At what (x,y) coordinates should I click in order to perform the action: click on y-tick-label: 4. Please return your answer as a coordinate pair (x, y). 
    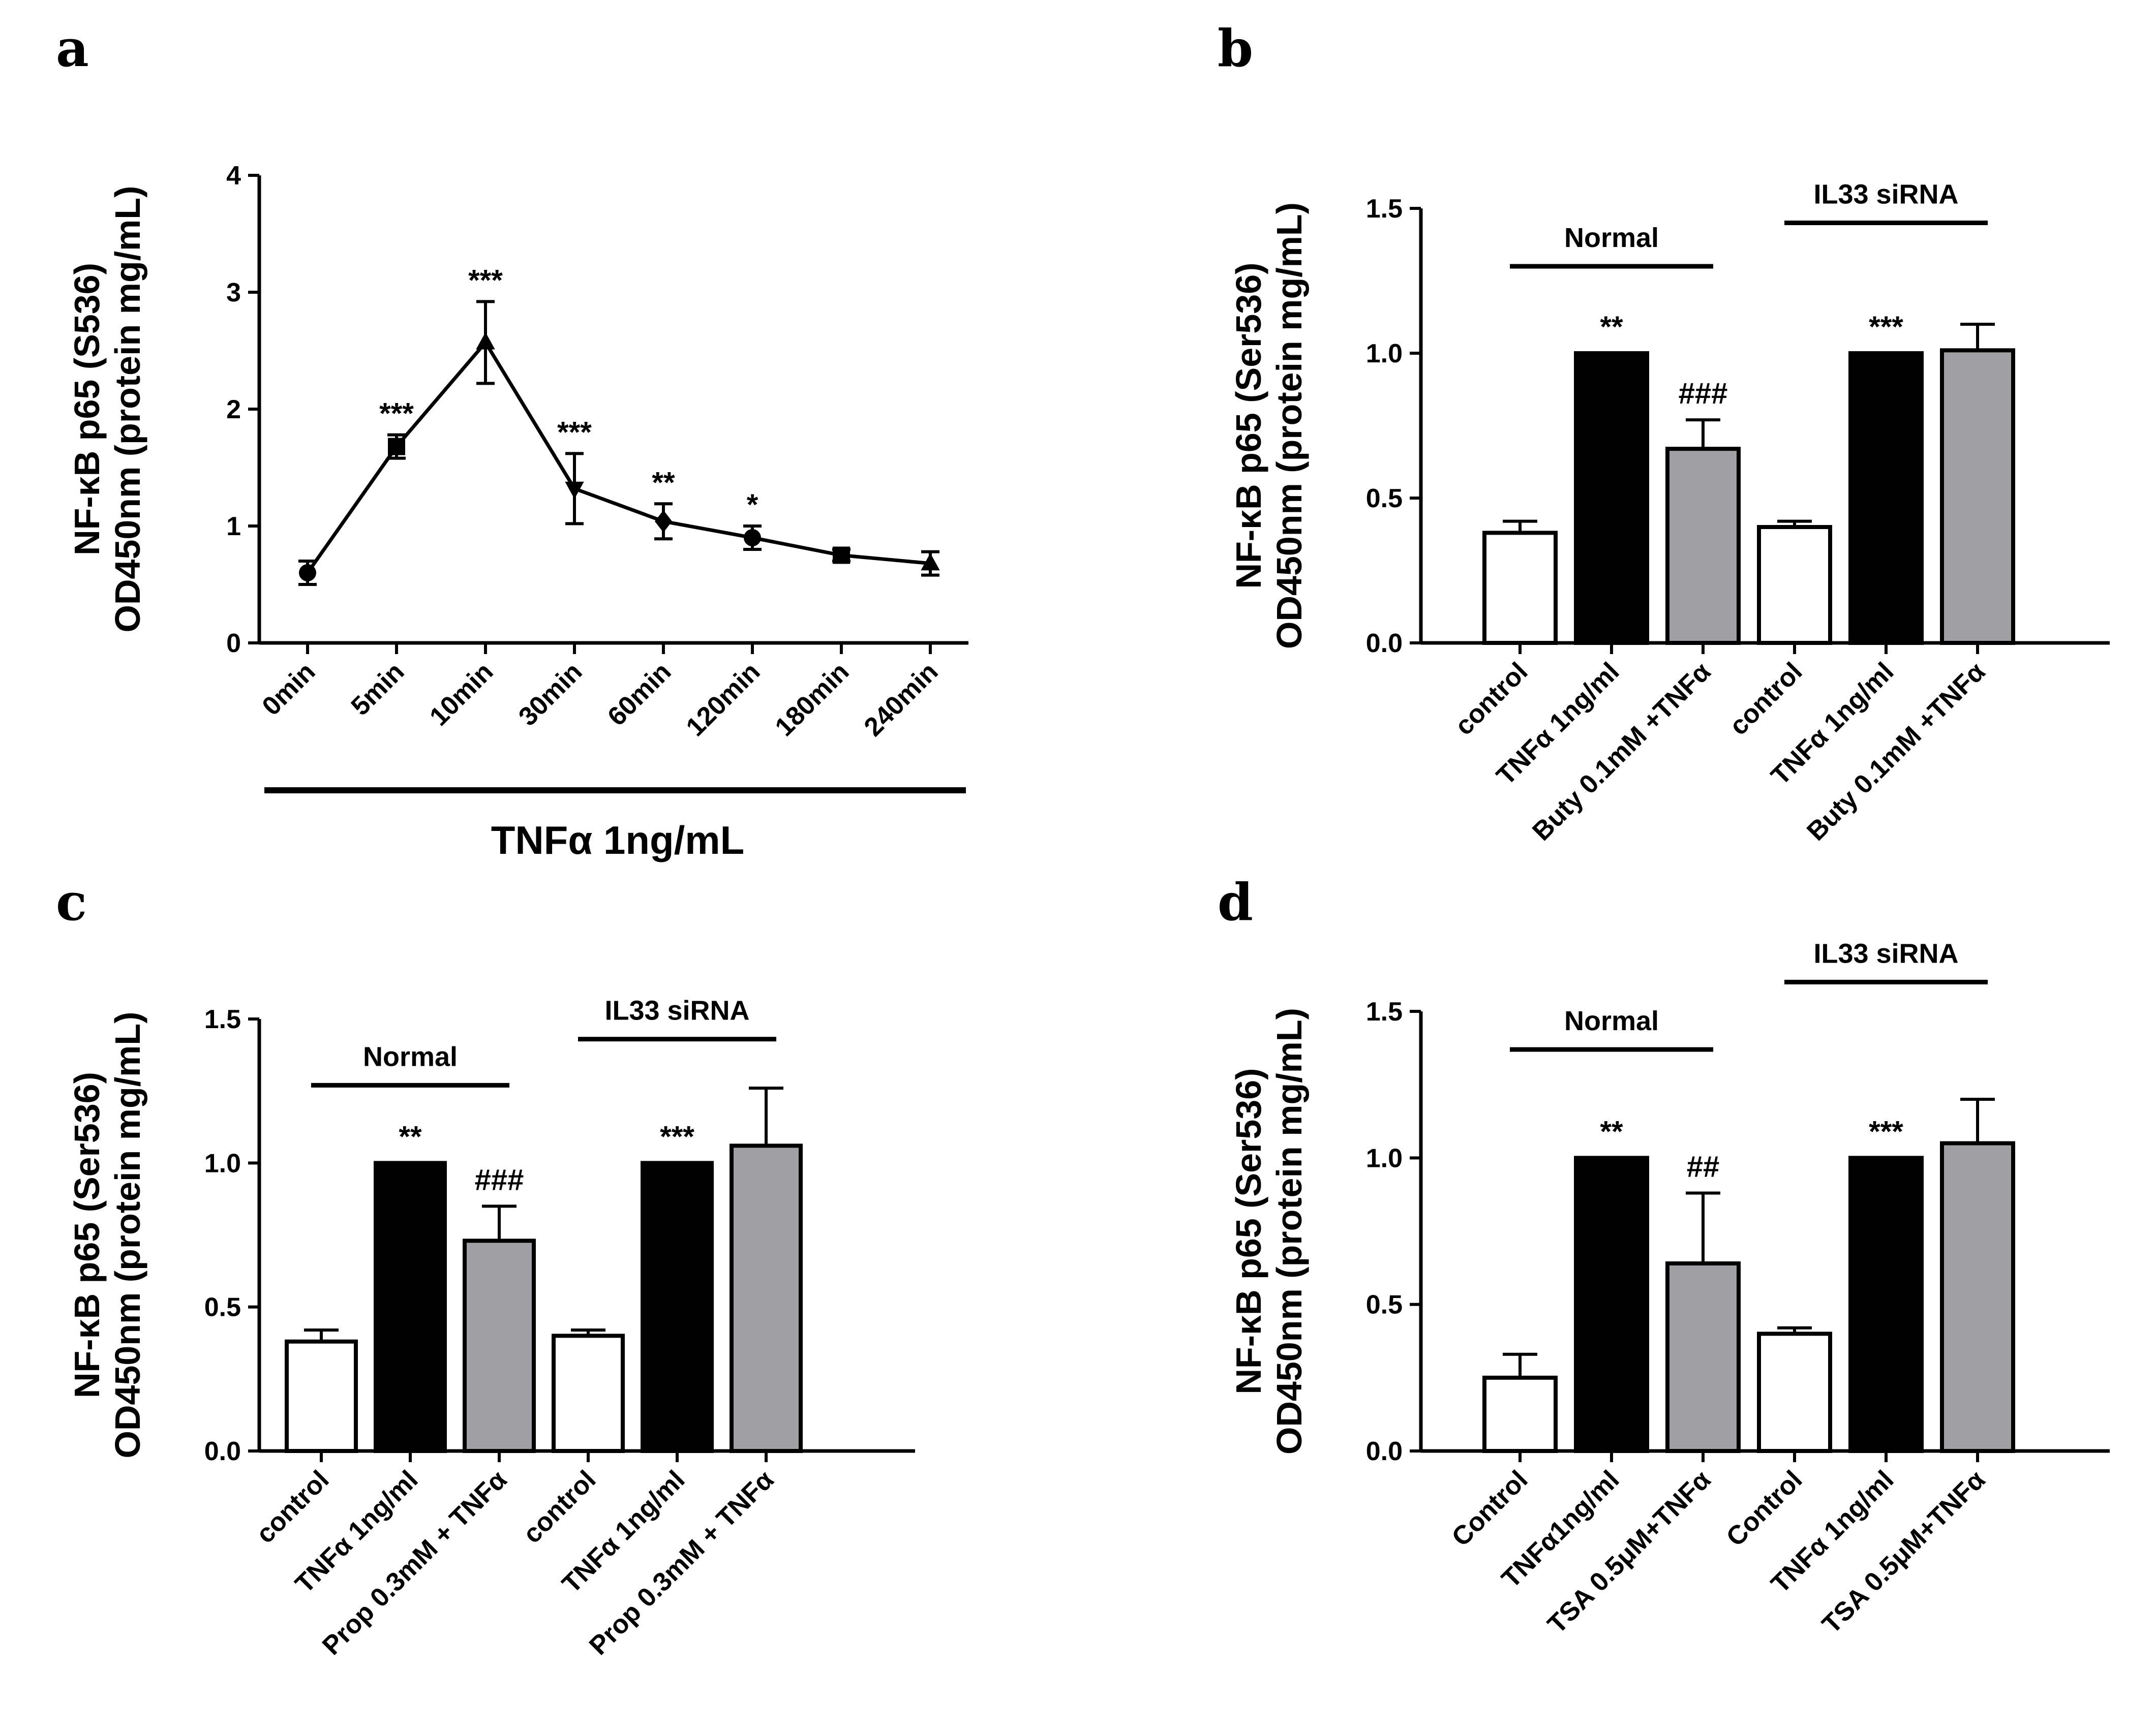
    Looking at the image, I should click on (233, 176).